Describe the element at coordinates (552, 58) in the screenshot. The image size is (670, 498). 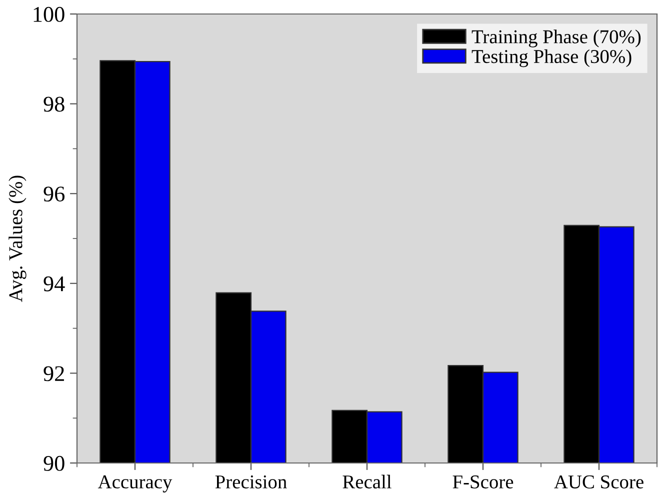
I see `legend-label: Testing Phase (30%)` at that location.